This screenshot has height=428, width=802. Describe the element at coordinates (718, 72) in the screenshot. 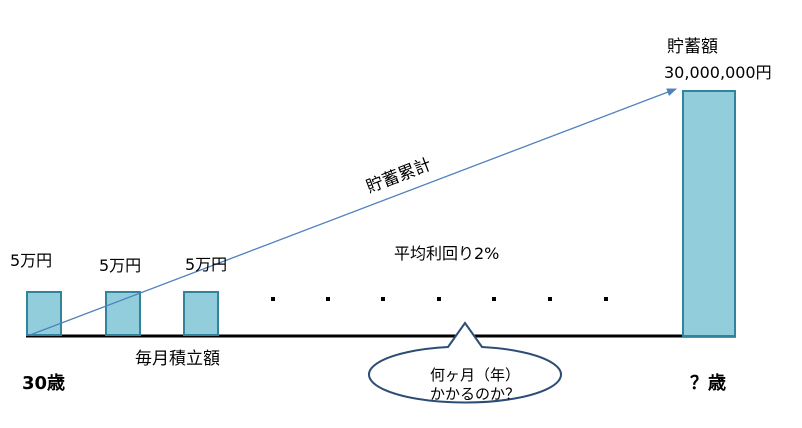

I see `savings-amount: 30,000,000円` at that location.